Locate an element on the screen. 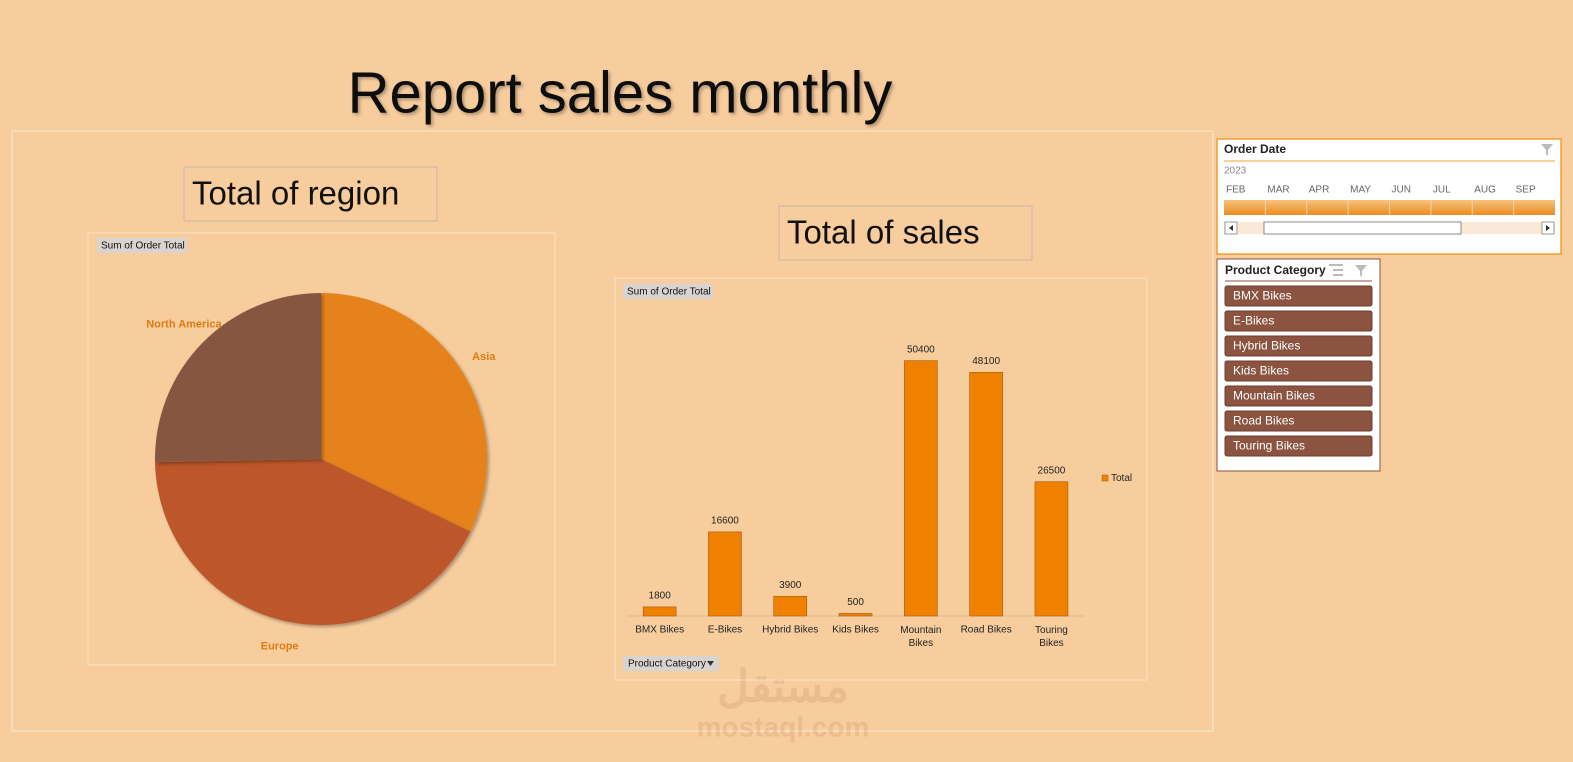 This screenshot has width=1573, height=762. timeline-month: JUL is located at coordinates (1442, 190).